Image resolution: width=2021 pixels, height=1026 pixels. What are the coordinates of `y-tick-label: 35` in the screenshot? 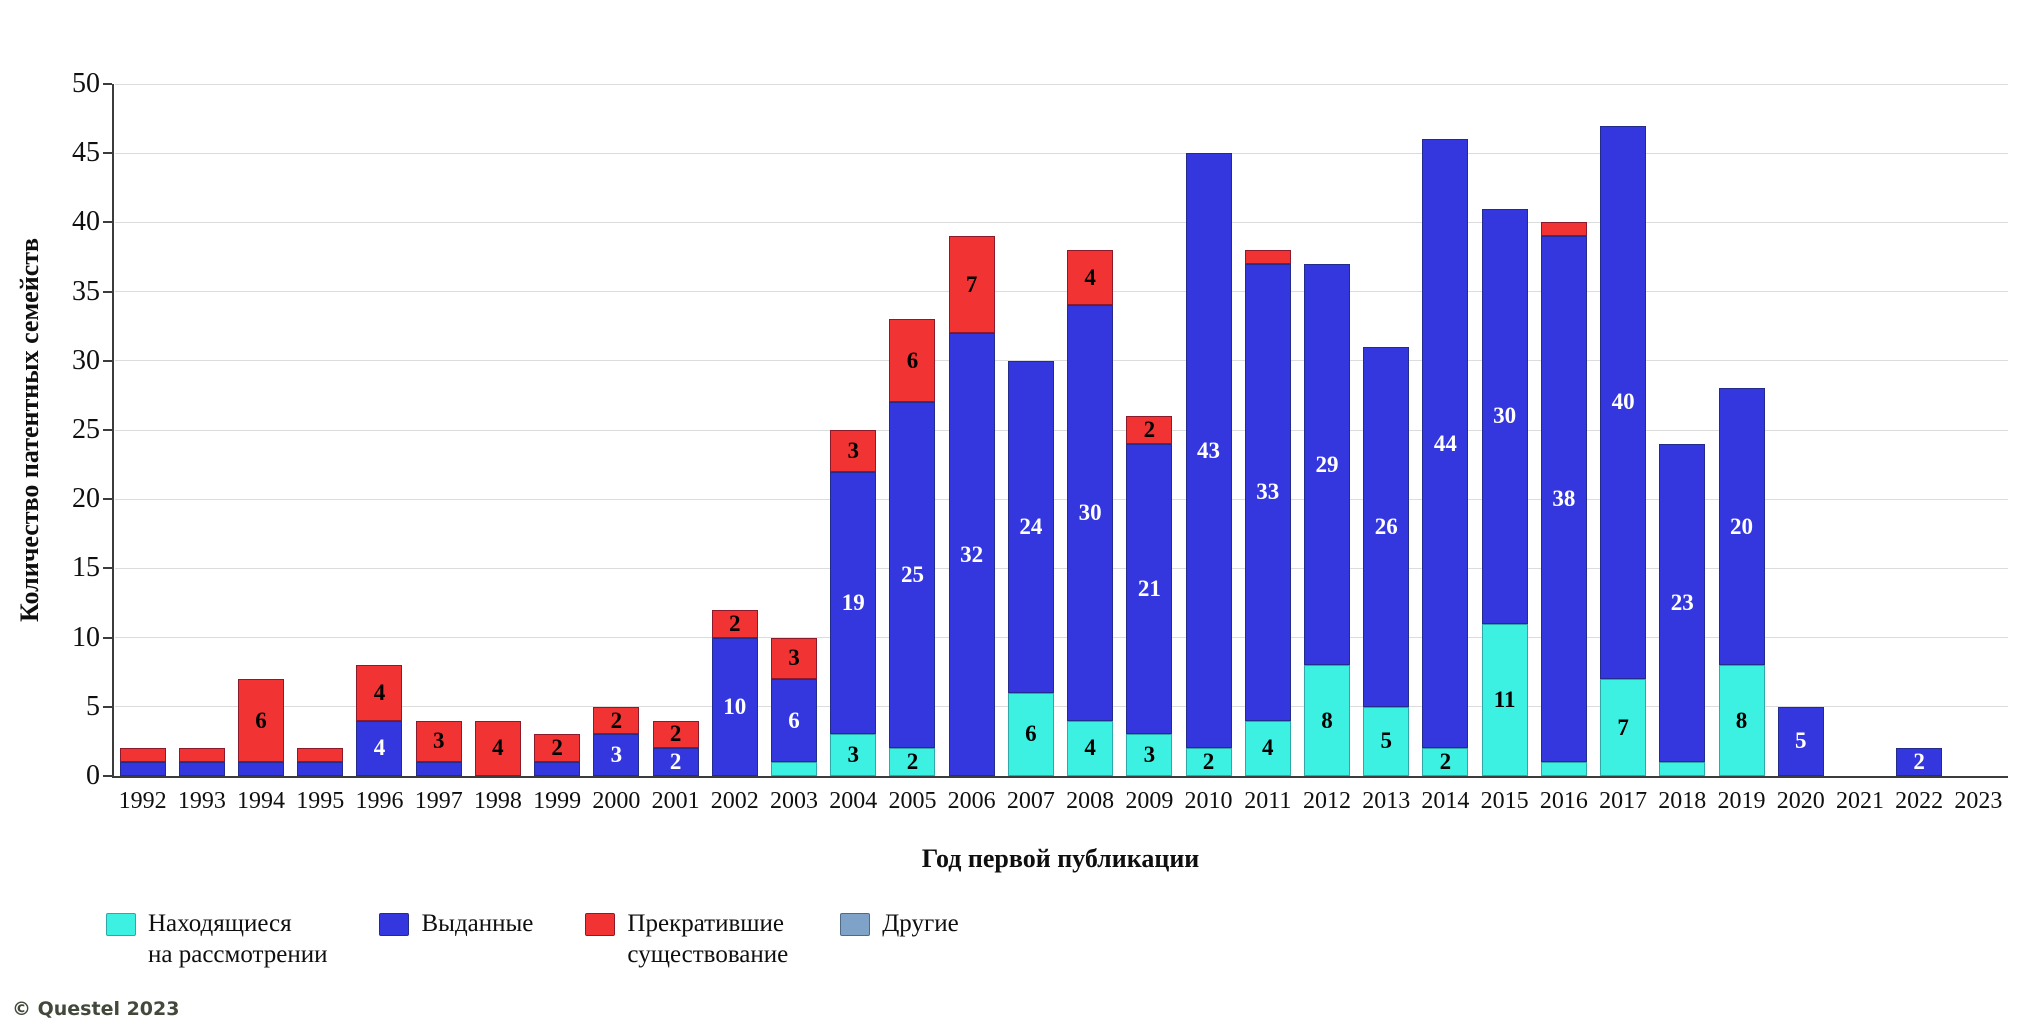 It's located at (86, 291).